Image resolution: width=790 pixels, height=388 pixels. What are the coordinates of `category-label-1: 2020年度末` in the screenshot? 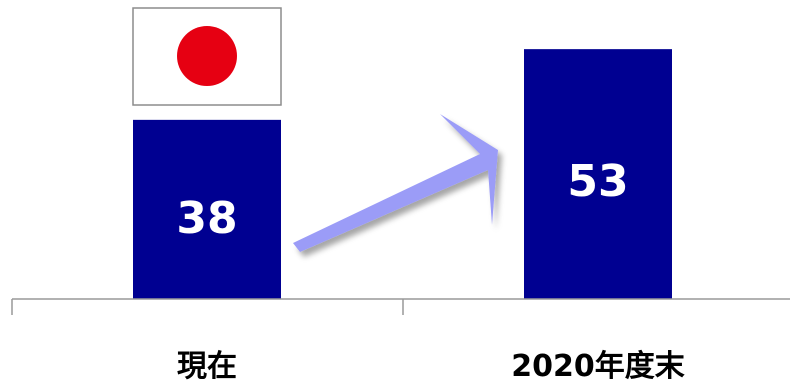 It's located at (598, 366).